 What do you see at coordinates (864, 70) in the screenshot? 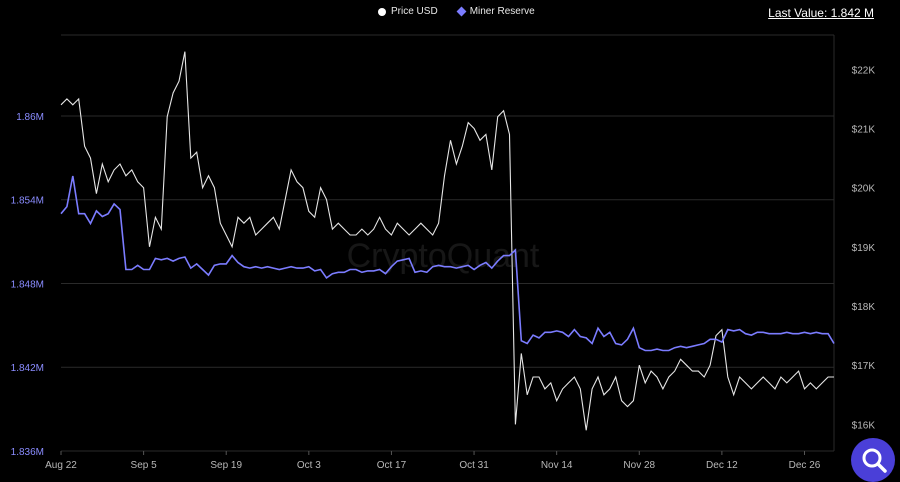
I see `right-axis-tick-label: $22K` at bounding box center [864, 70].